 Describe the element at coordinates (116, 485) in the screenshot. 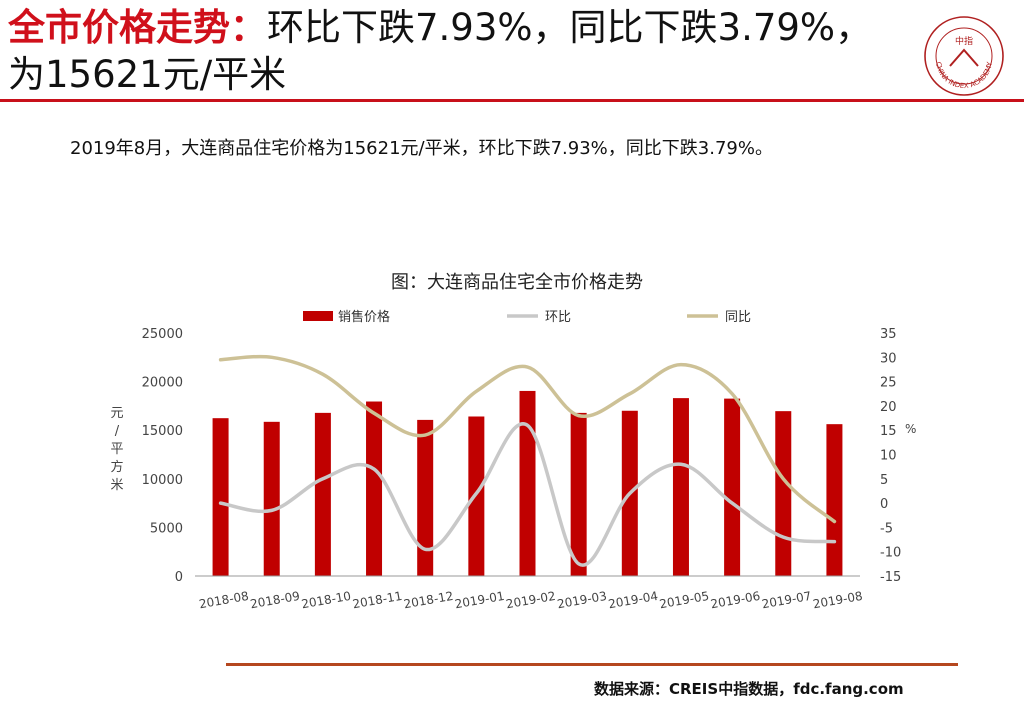

I see `y-axis-label-char: 米` at that location.